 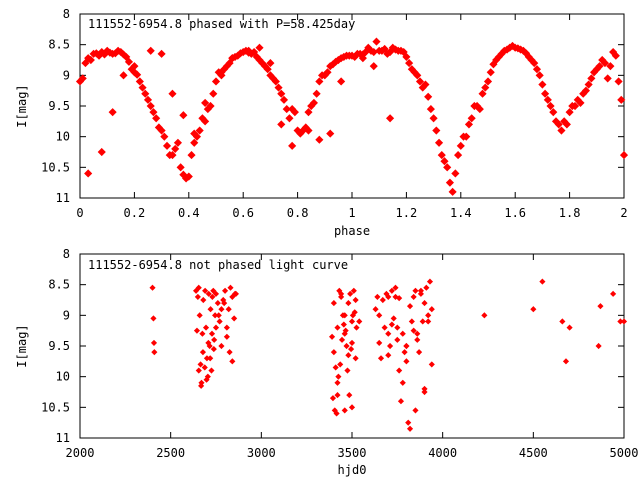 What do you see at coordinates (221, 24) in the screenshot?
I see `chart-title: 111552-6954.8 phased with P=58.425day` at bounding box center [221, 24].